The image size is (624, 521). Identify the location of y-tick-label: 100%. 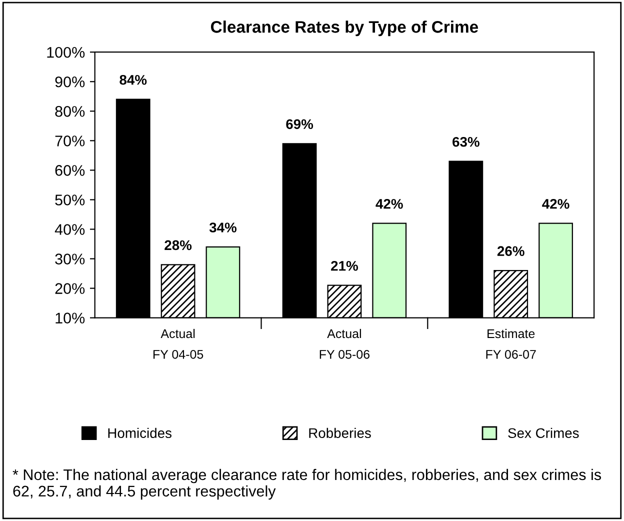
(66, 52).